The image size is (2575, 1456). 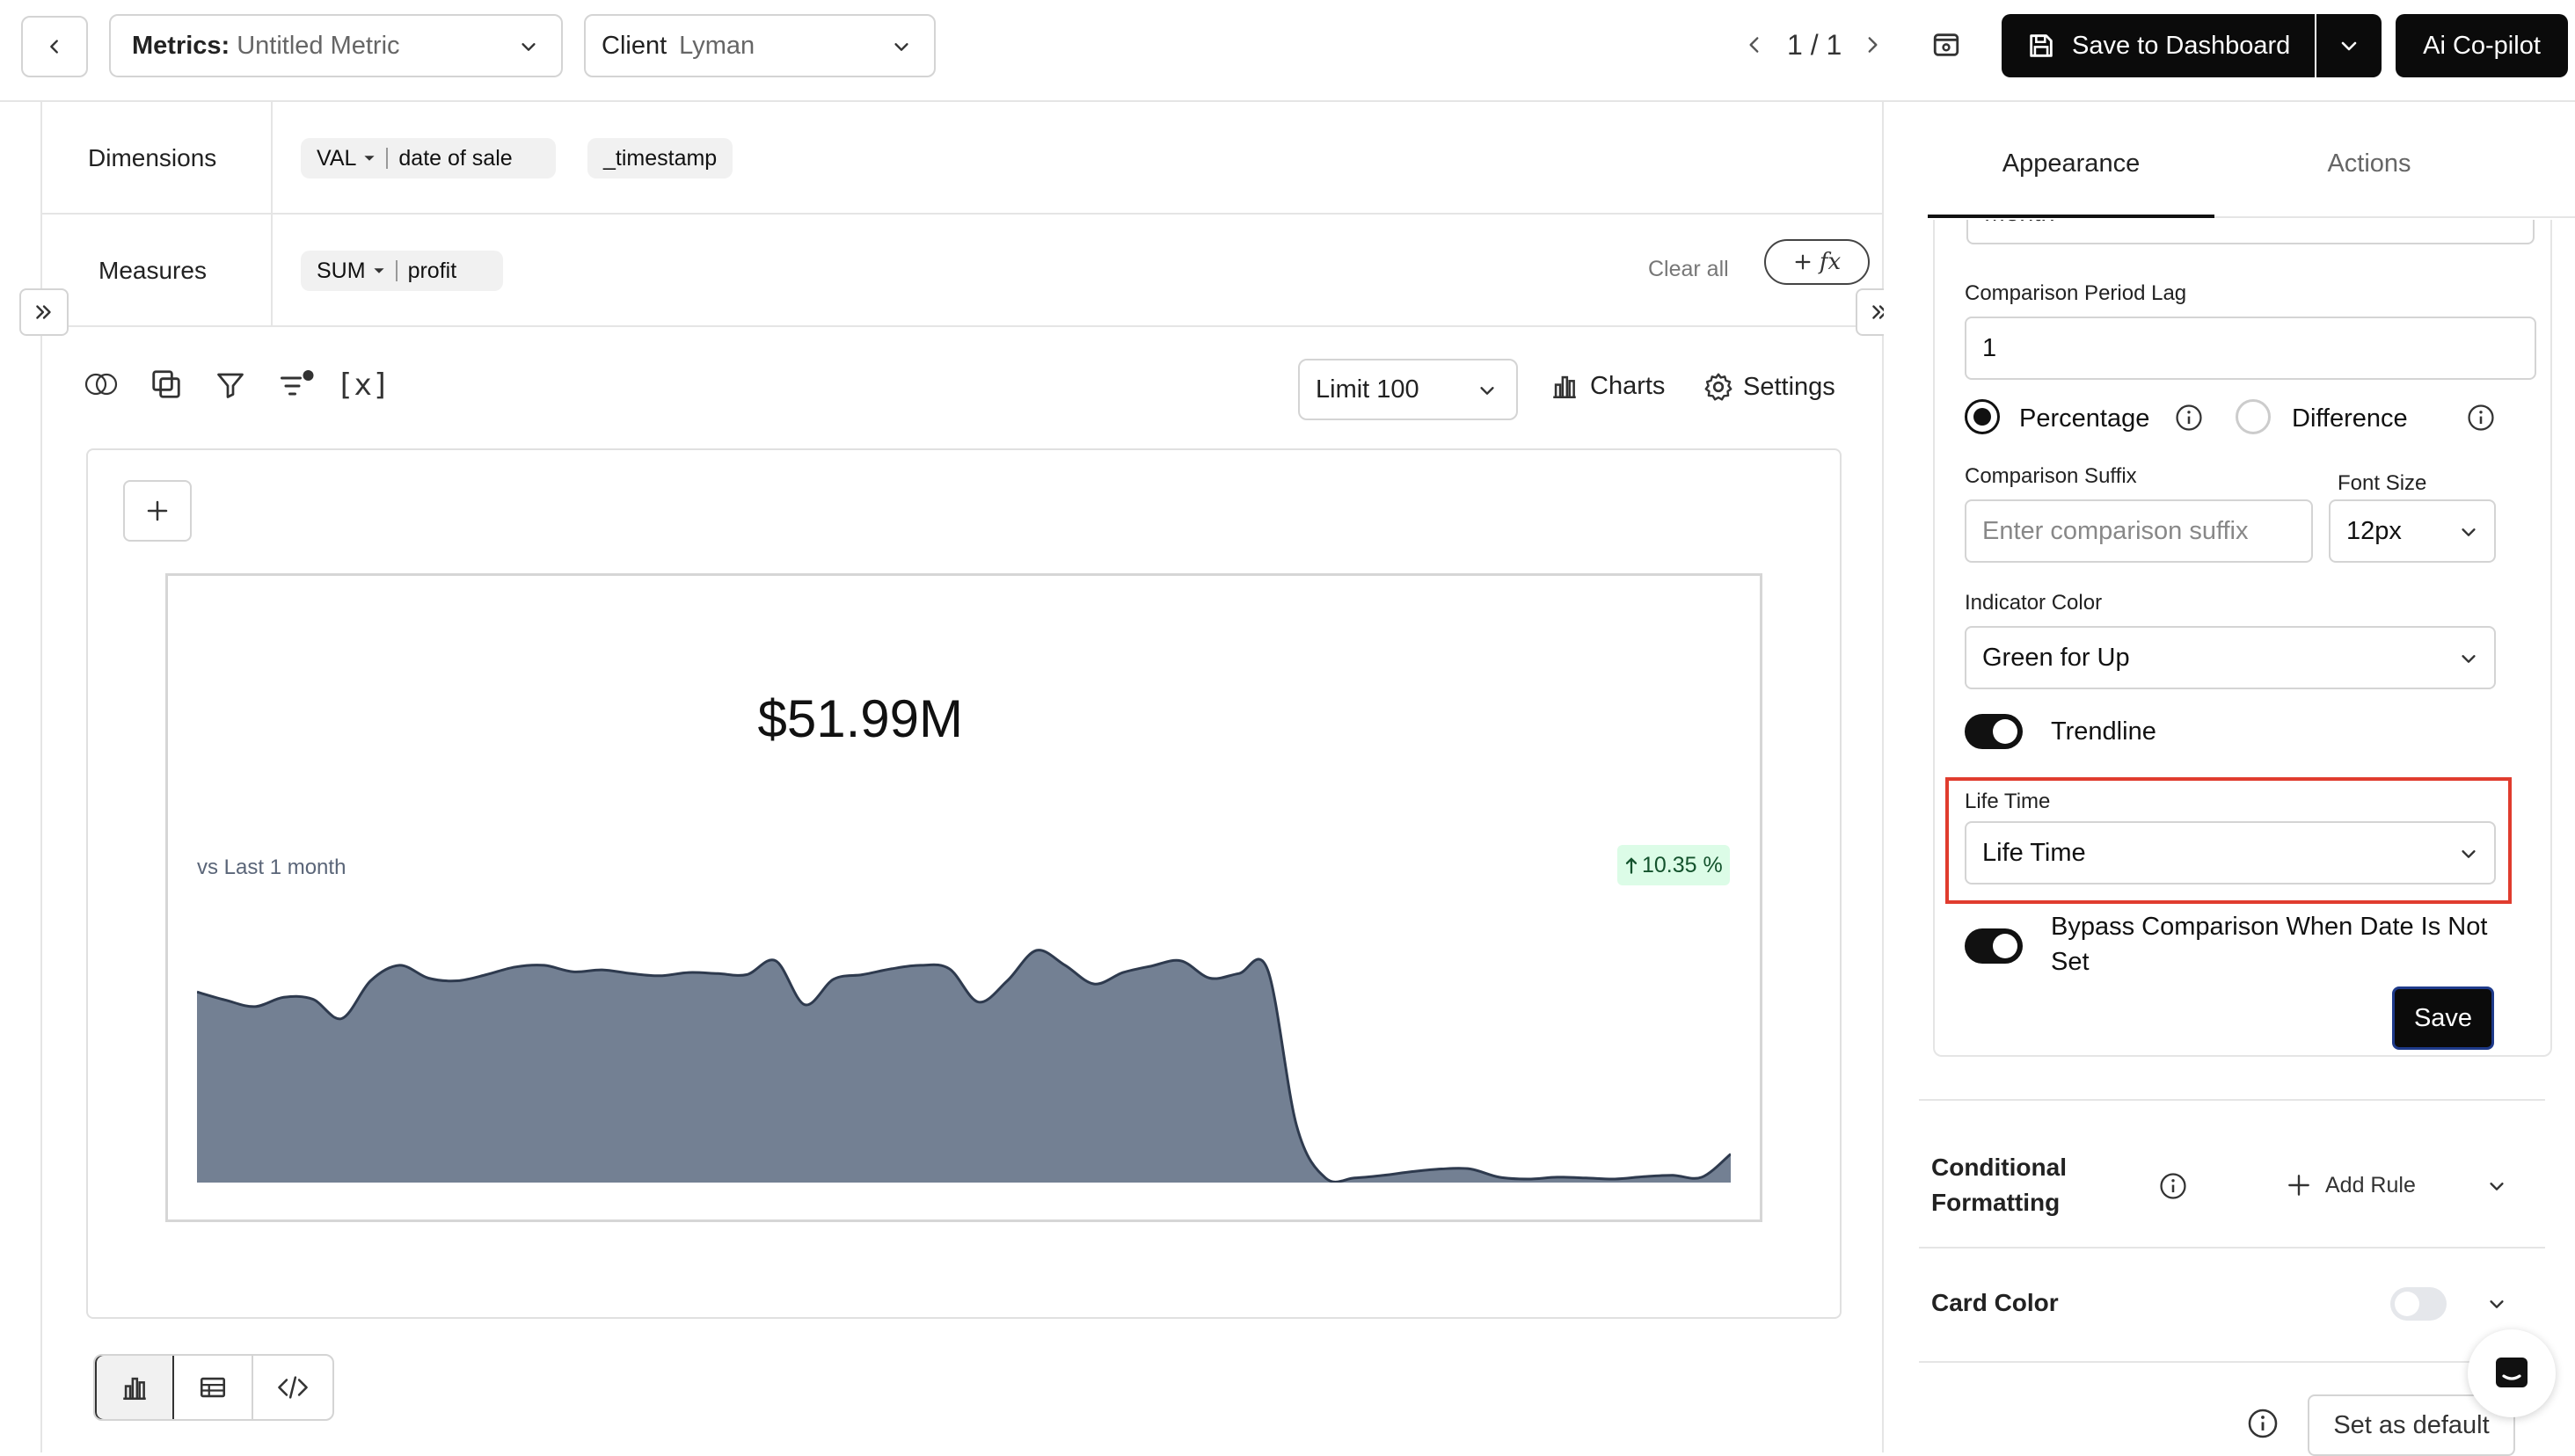 What do you see at coordinates (2482, 45) in the screenshot?
I see `ai-copilot-button: Ai Co-pilot` at bounding box center [2482, 45].